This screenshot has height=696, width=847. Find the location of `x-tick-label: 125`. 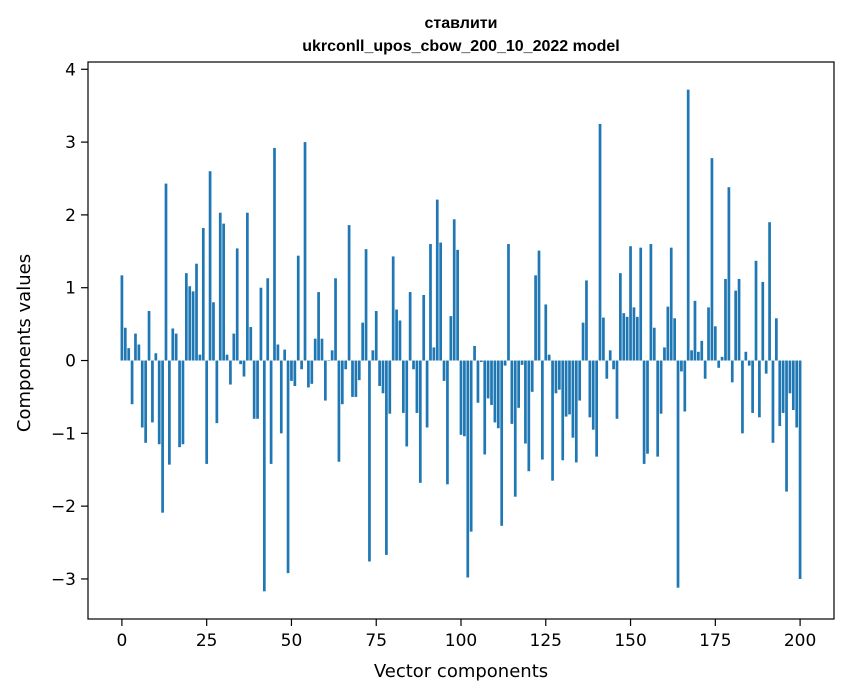

x-tick-label: 125 is located at coordinates (546, 641).